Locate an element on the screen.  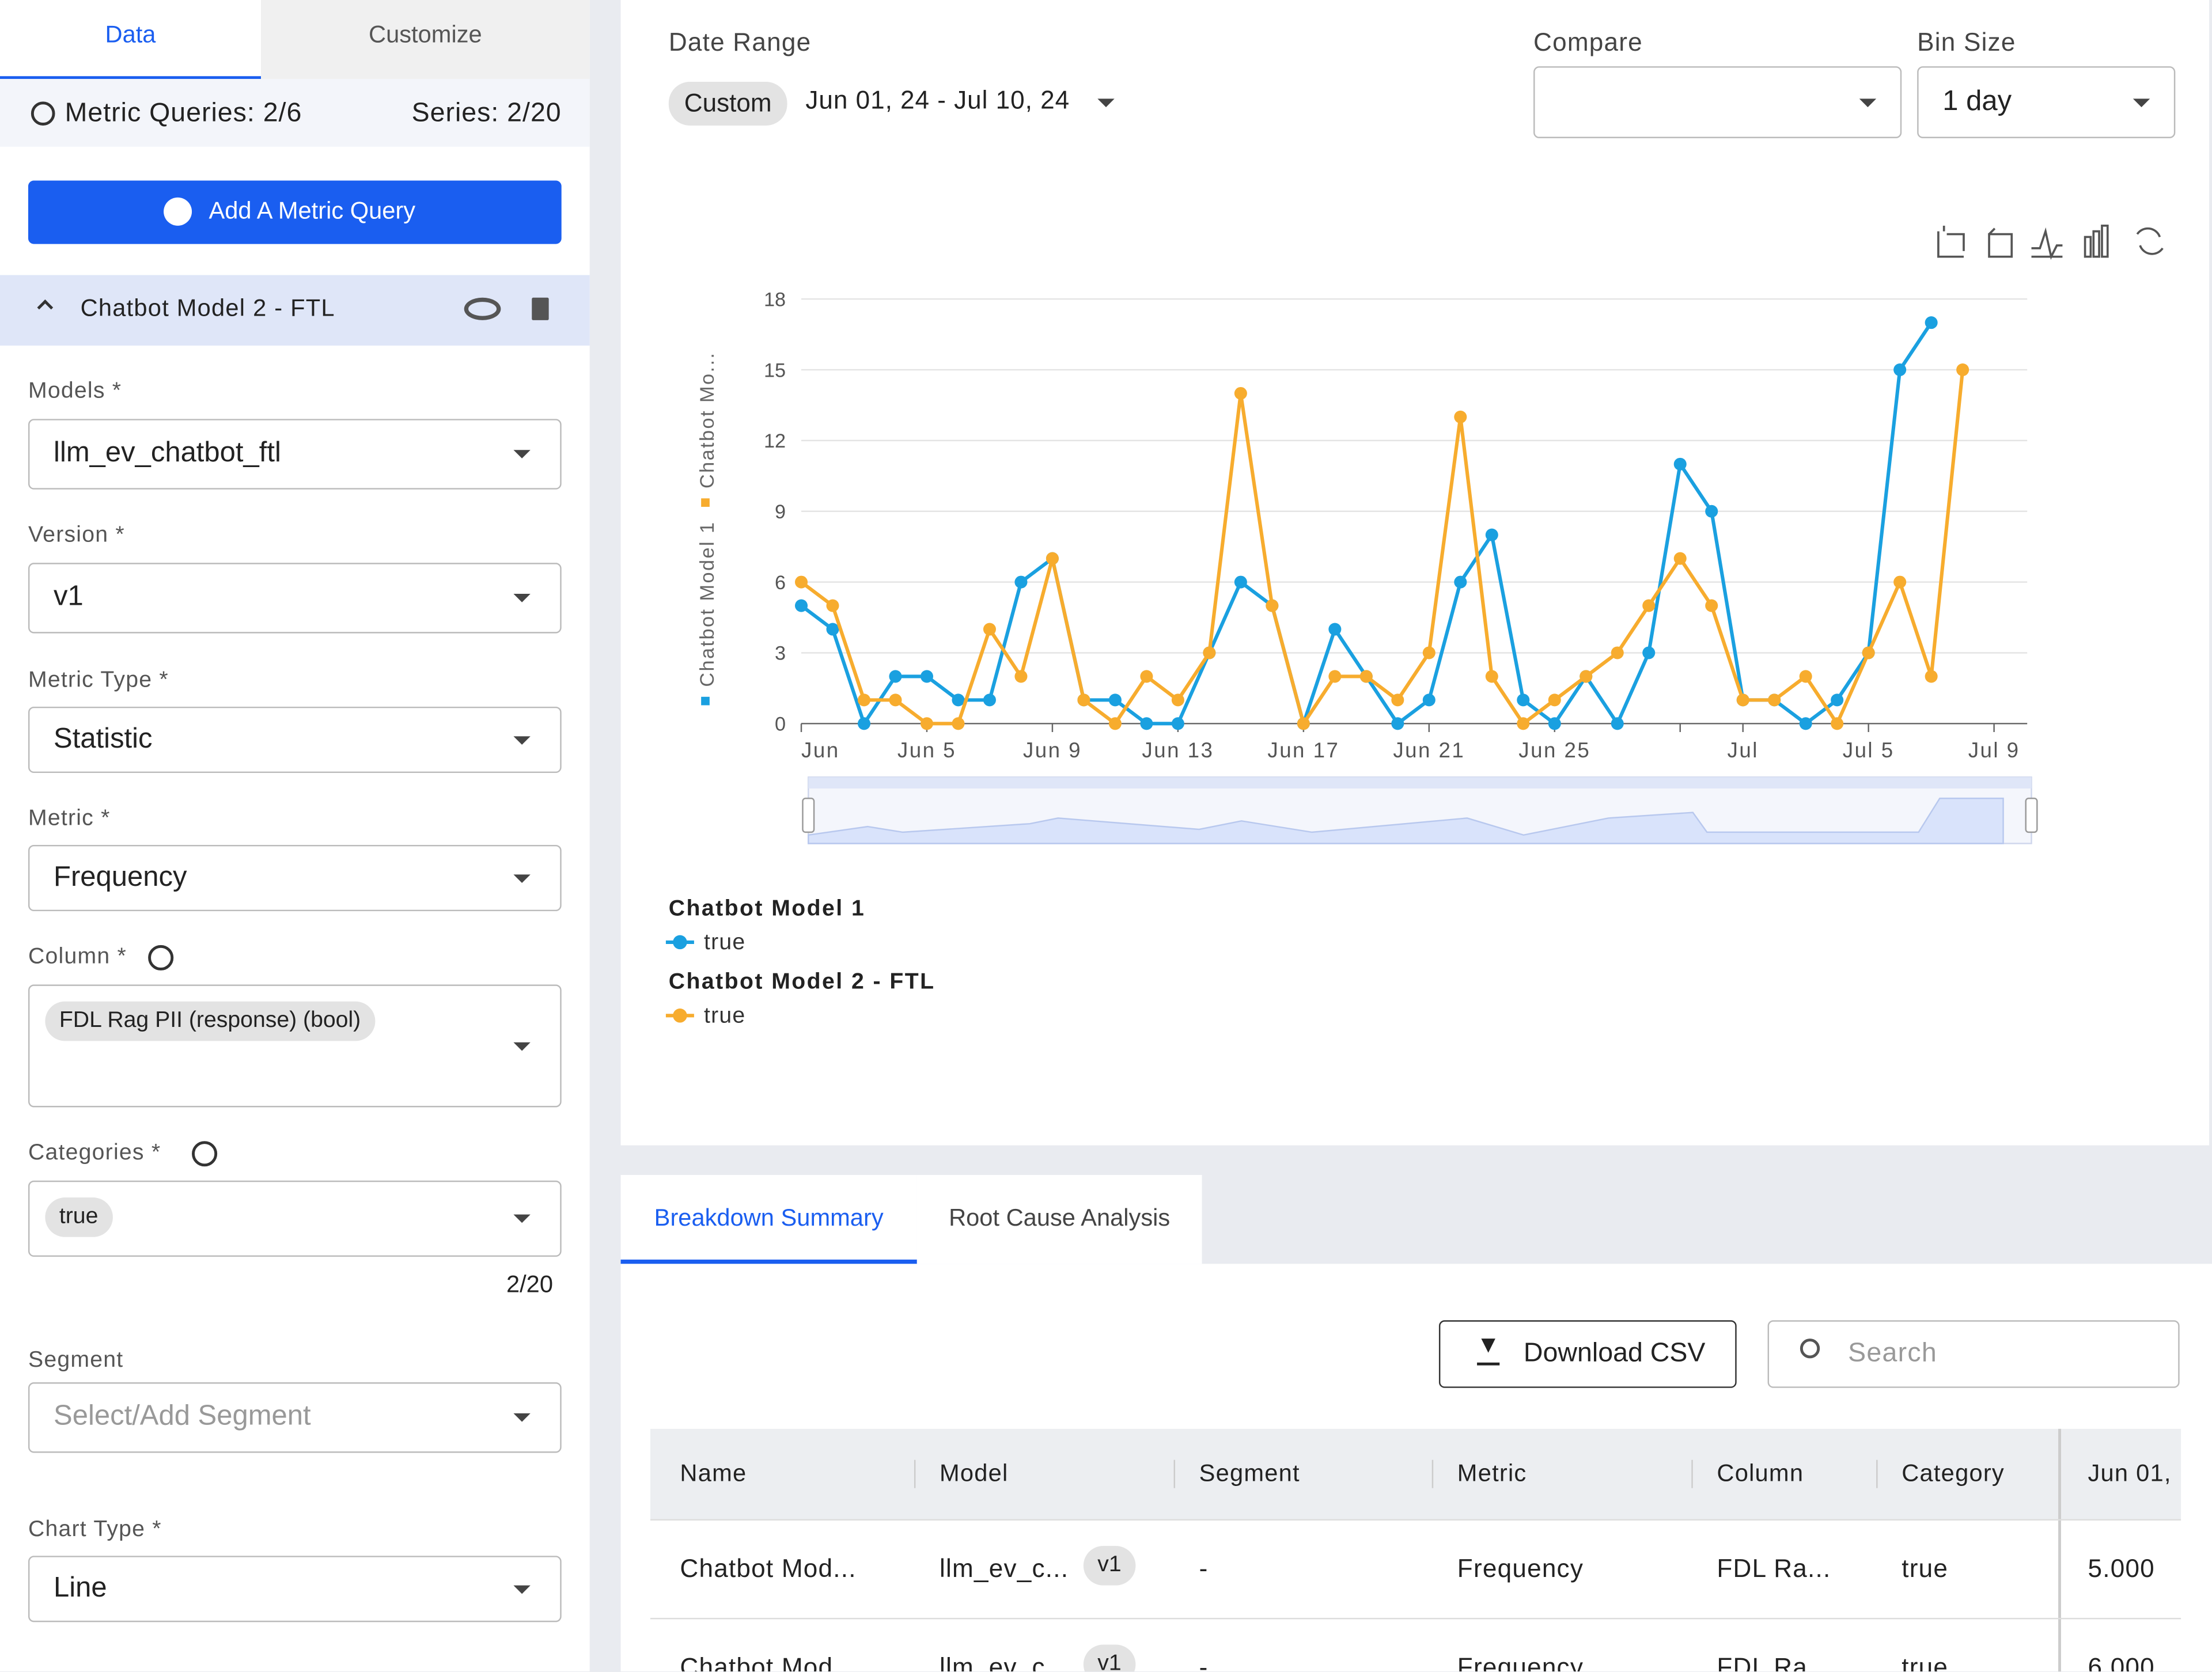
y-tick-label: 12 is located at coordinates (775, 441).